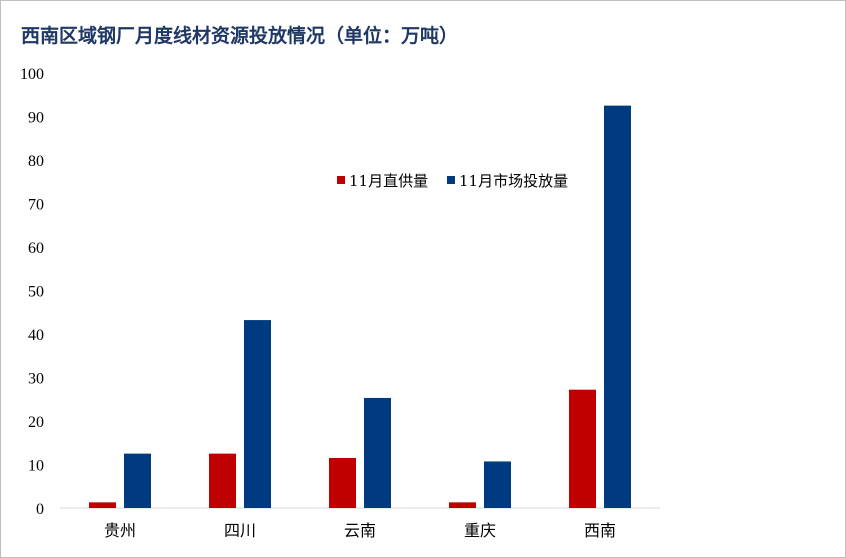 This screenshot has height=558, width=846. I want to click on y-tick-label: 70, so click(36, 205).